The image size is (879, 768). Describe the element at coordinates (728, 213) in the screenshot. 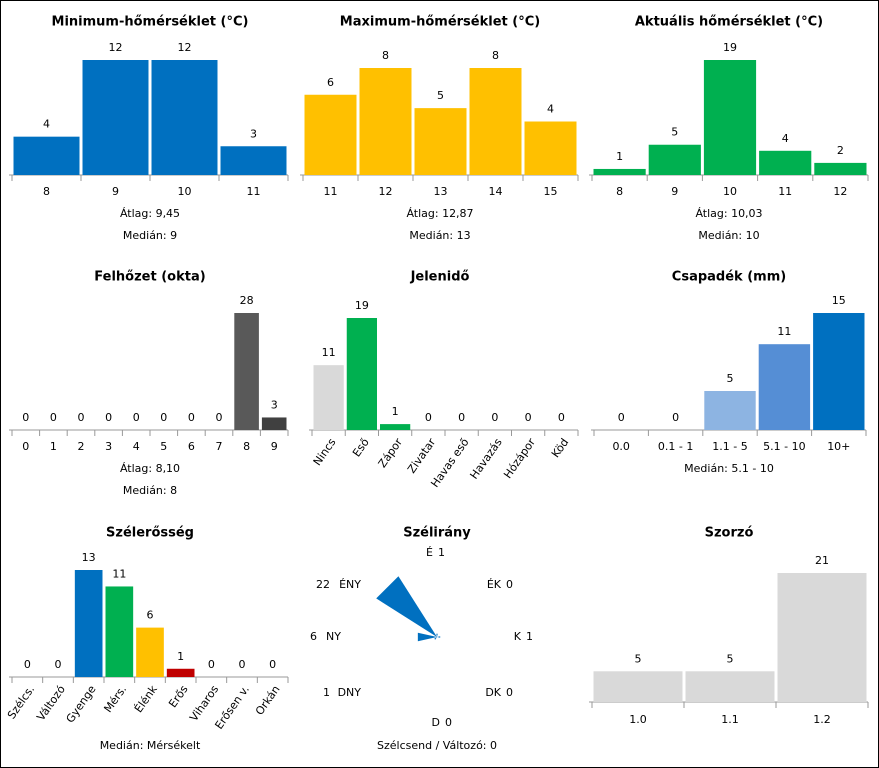

I see `stat: Átlag: 10,03` at that location.